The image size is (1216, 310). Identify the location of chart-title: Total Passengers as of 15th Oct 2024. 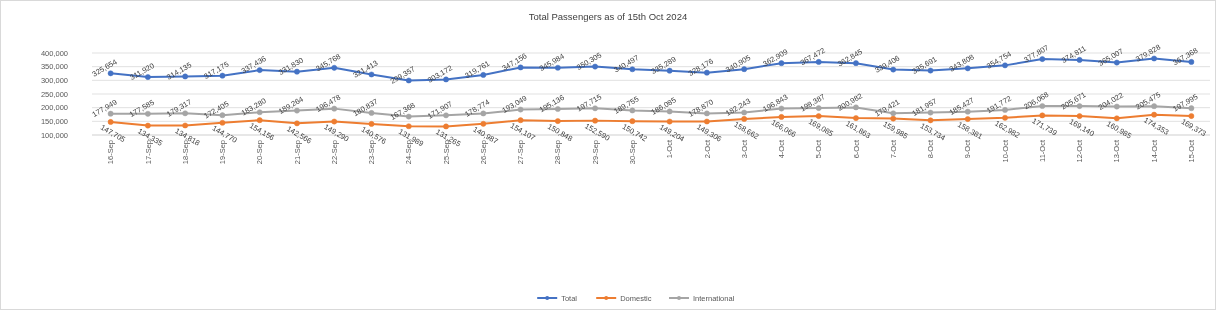
(608, 16).